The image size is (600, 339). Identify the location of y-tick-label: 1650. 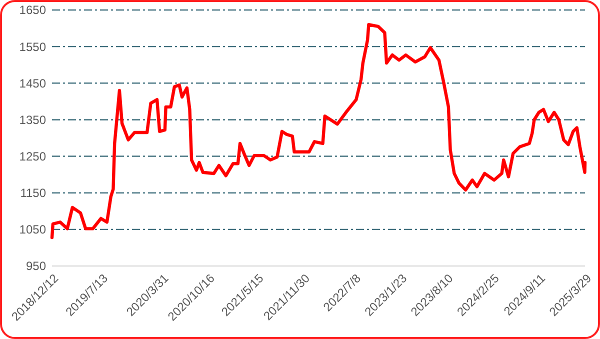
(32, 10).